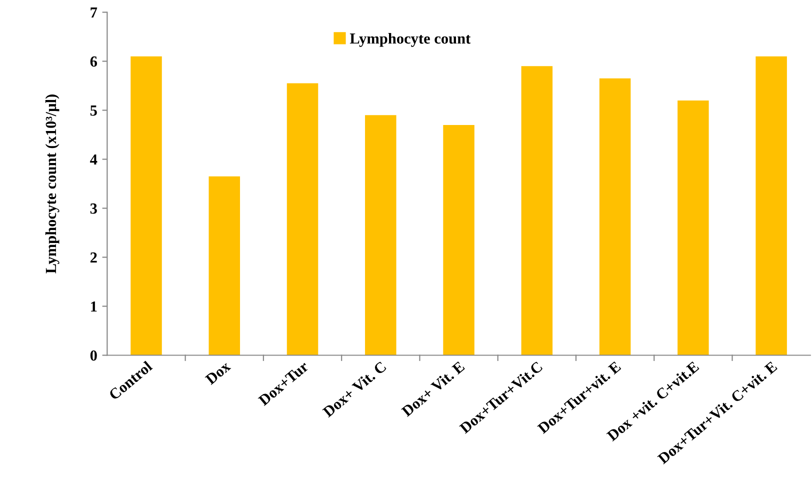  Describe the element at coordinates (94, 306) in the screenshot. I see `y-tick-label: 1` at that location.